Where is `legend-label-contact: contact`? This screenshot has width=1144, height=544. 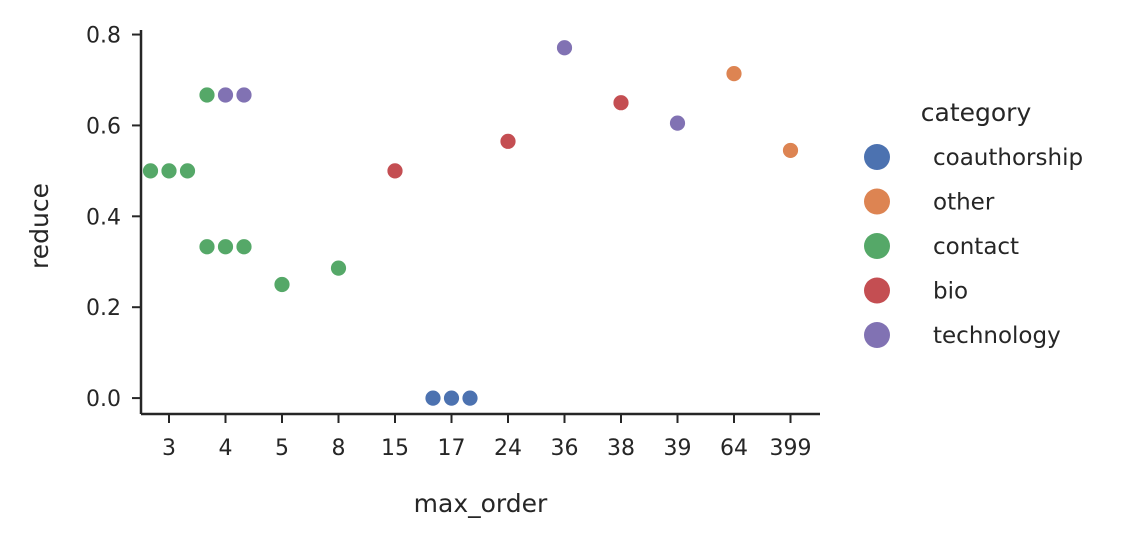
legend-label-contact: contact is located at coordinates (976, 247).